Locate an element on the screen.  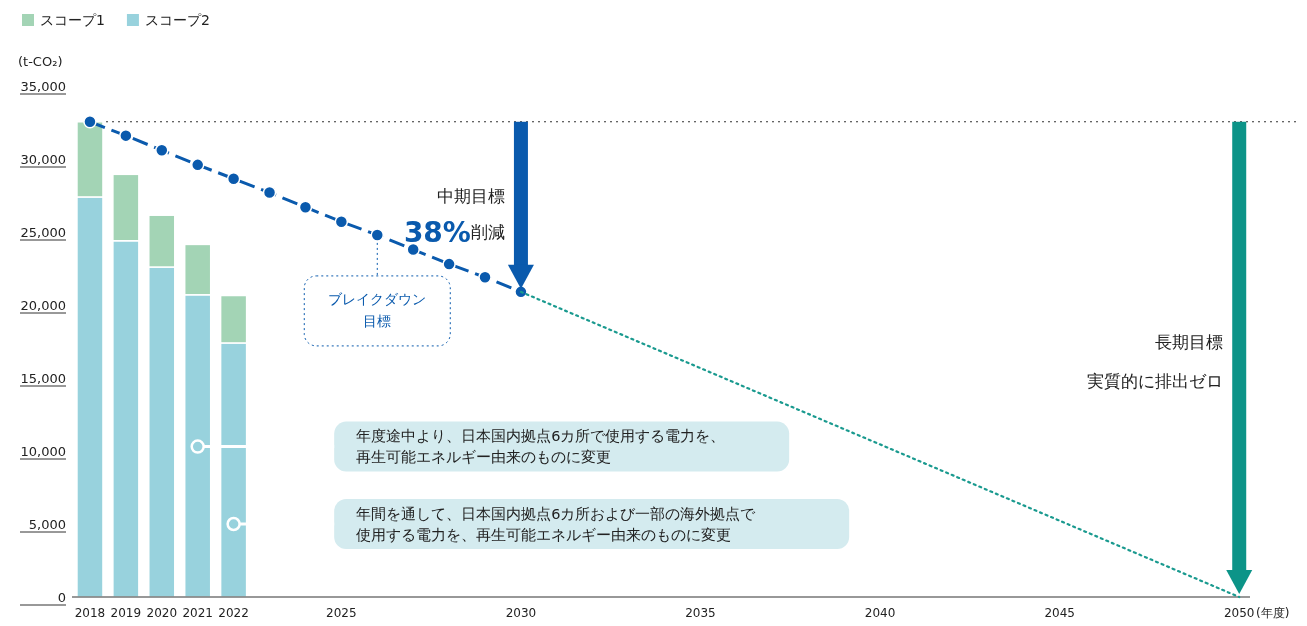
x-tick-label: 2030 is located at coordinates (521, 613).